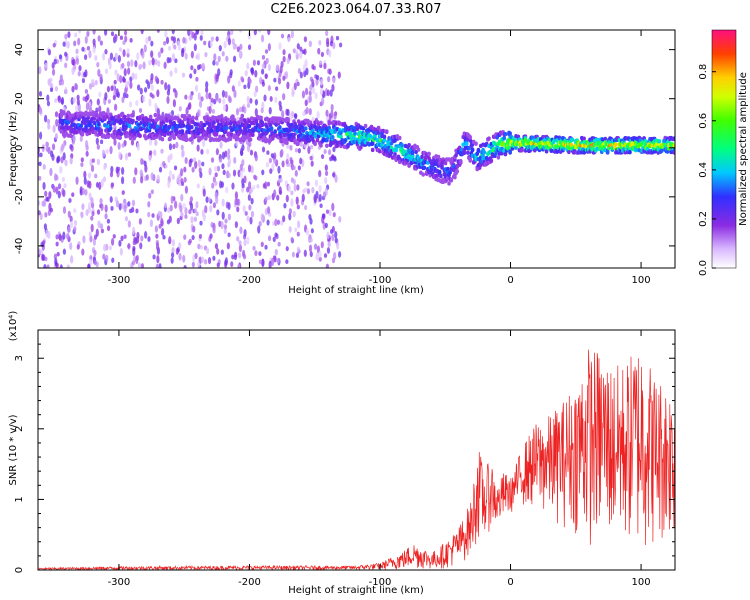 This screenshot has width=750, height=600. What do you see at coordinates (356, 590) in the screenshot?
I see `bottom-x-axis-label: Height of straight line (km)` at bounding box center [356, 590].